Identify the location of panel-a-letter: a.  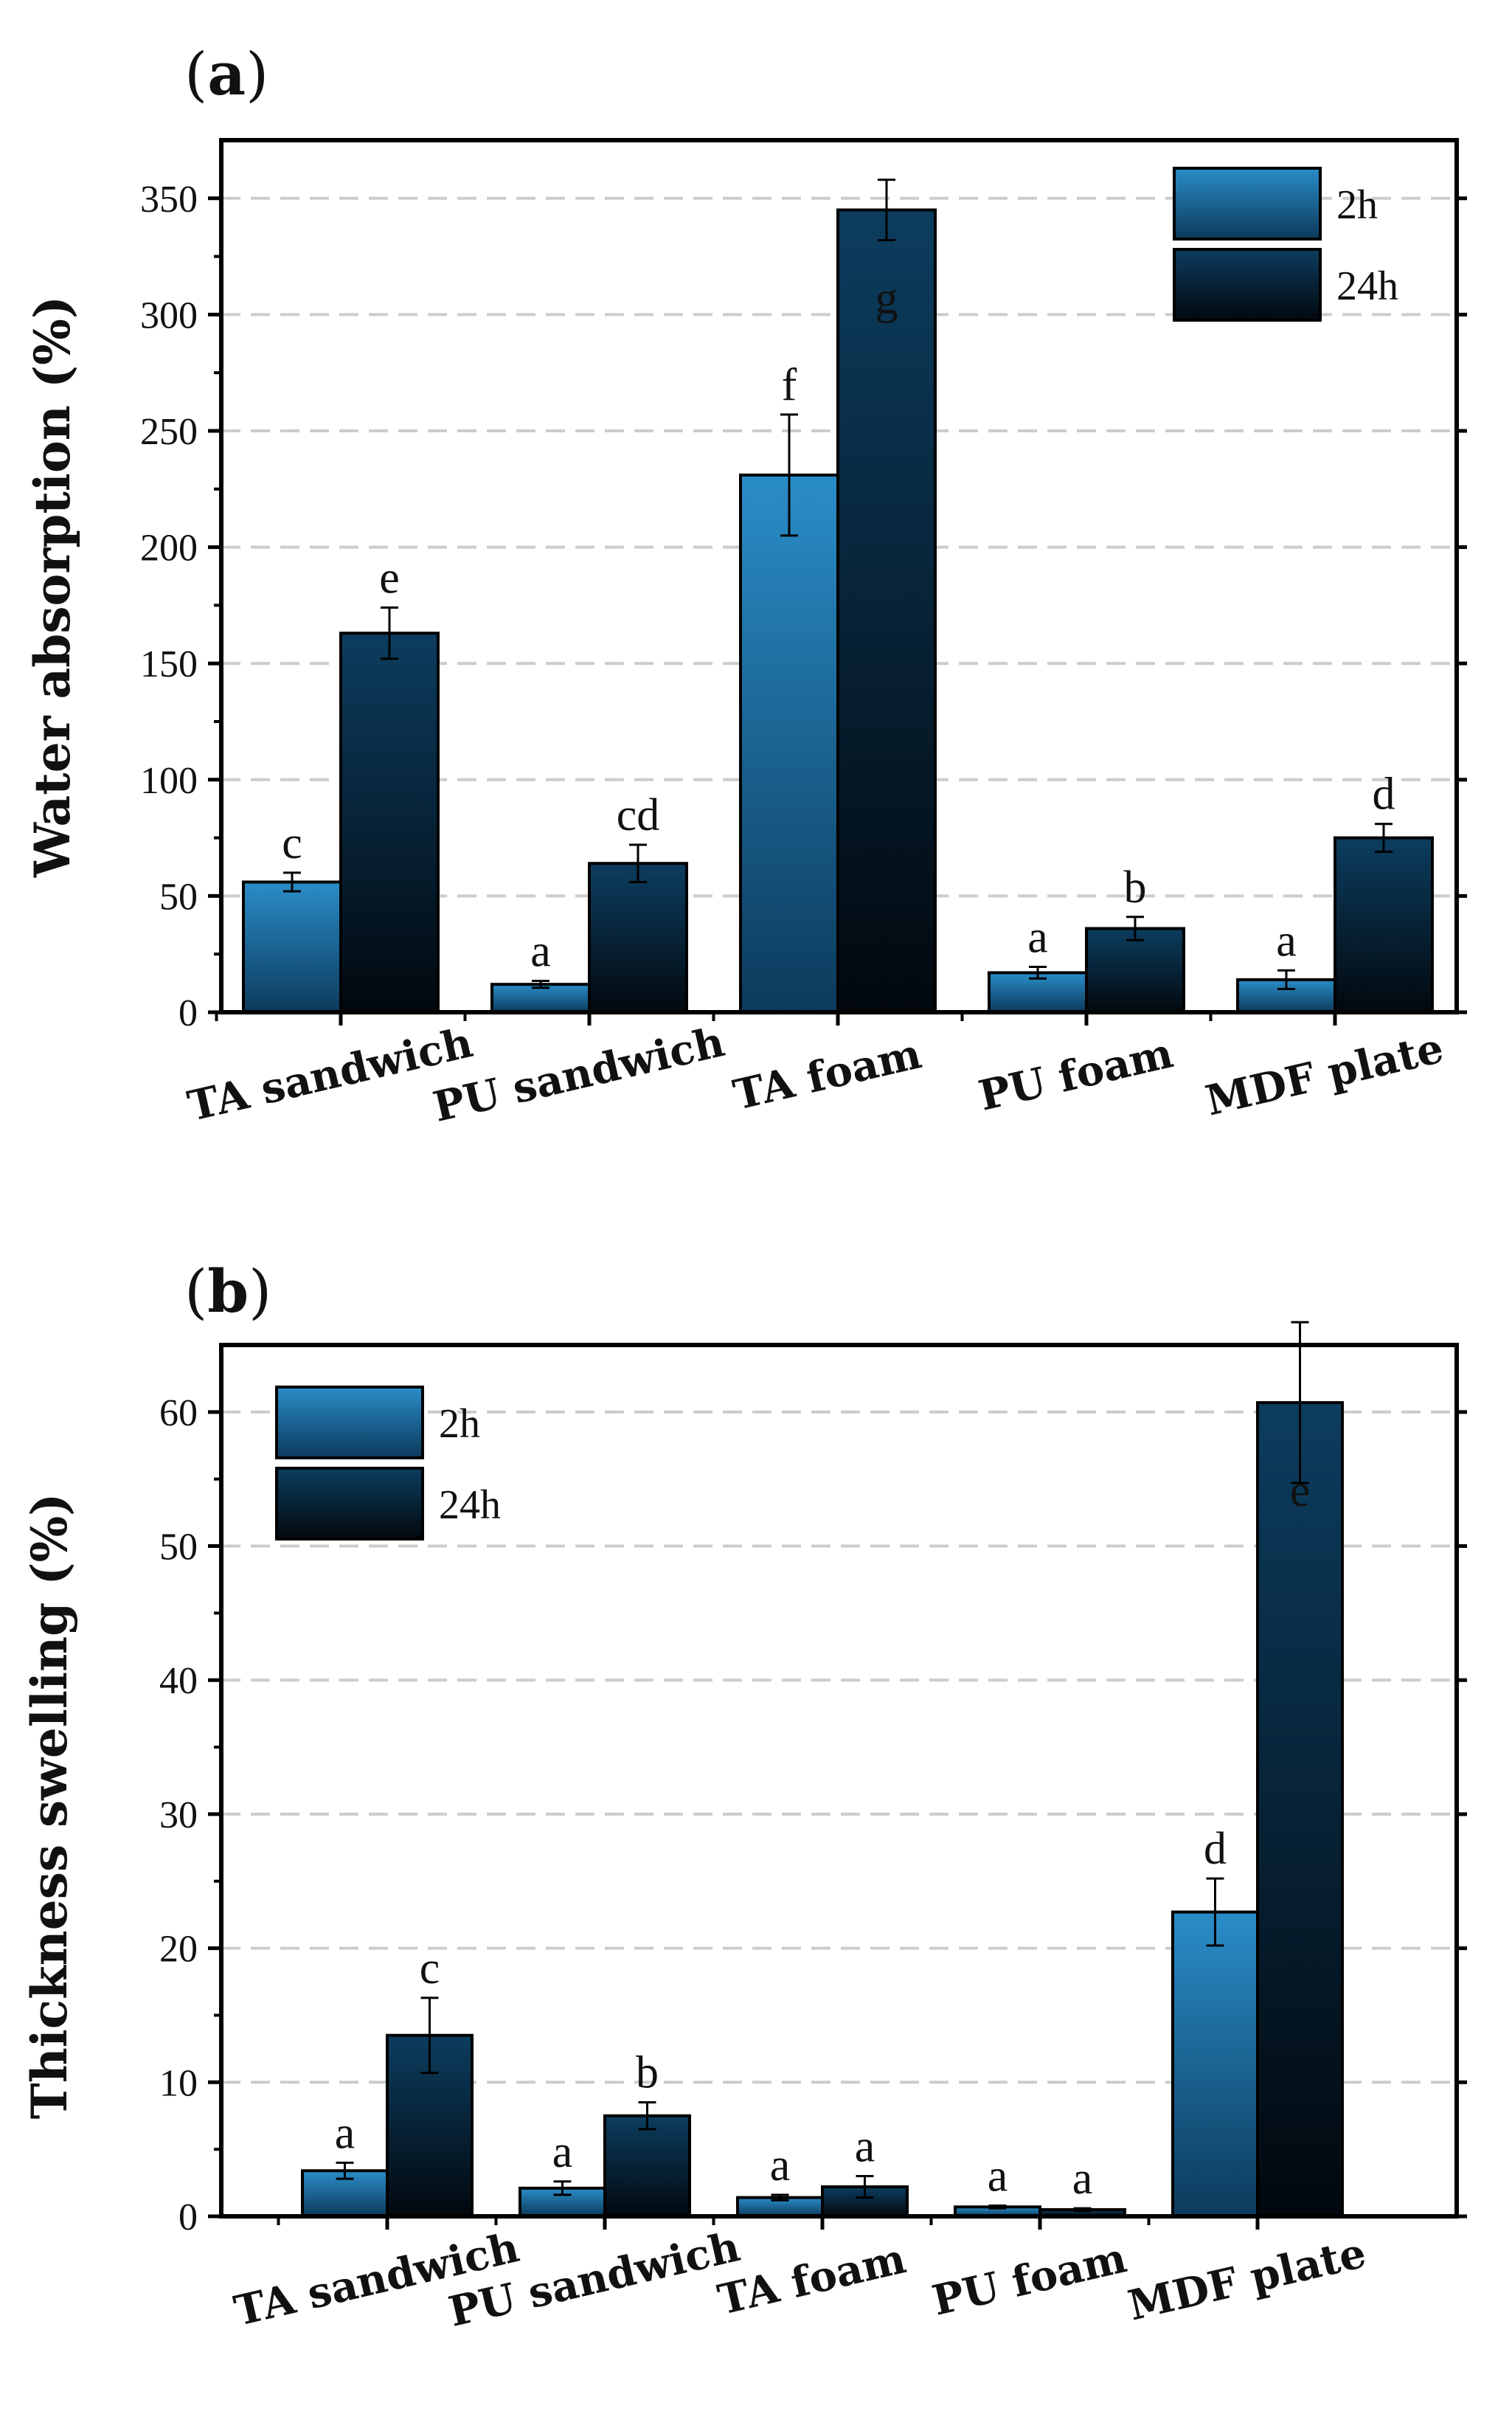
(226, 73).